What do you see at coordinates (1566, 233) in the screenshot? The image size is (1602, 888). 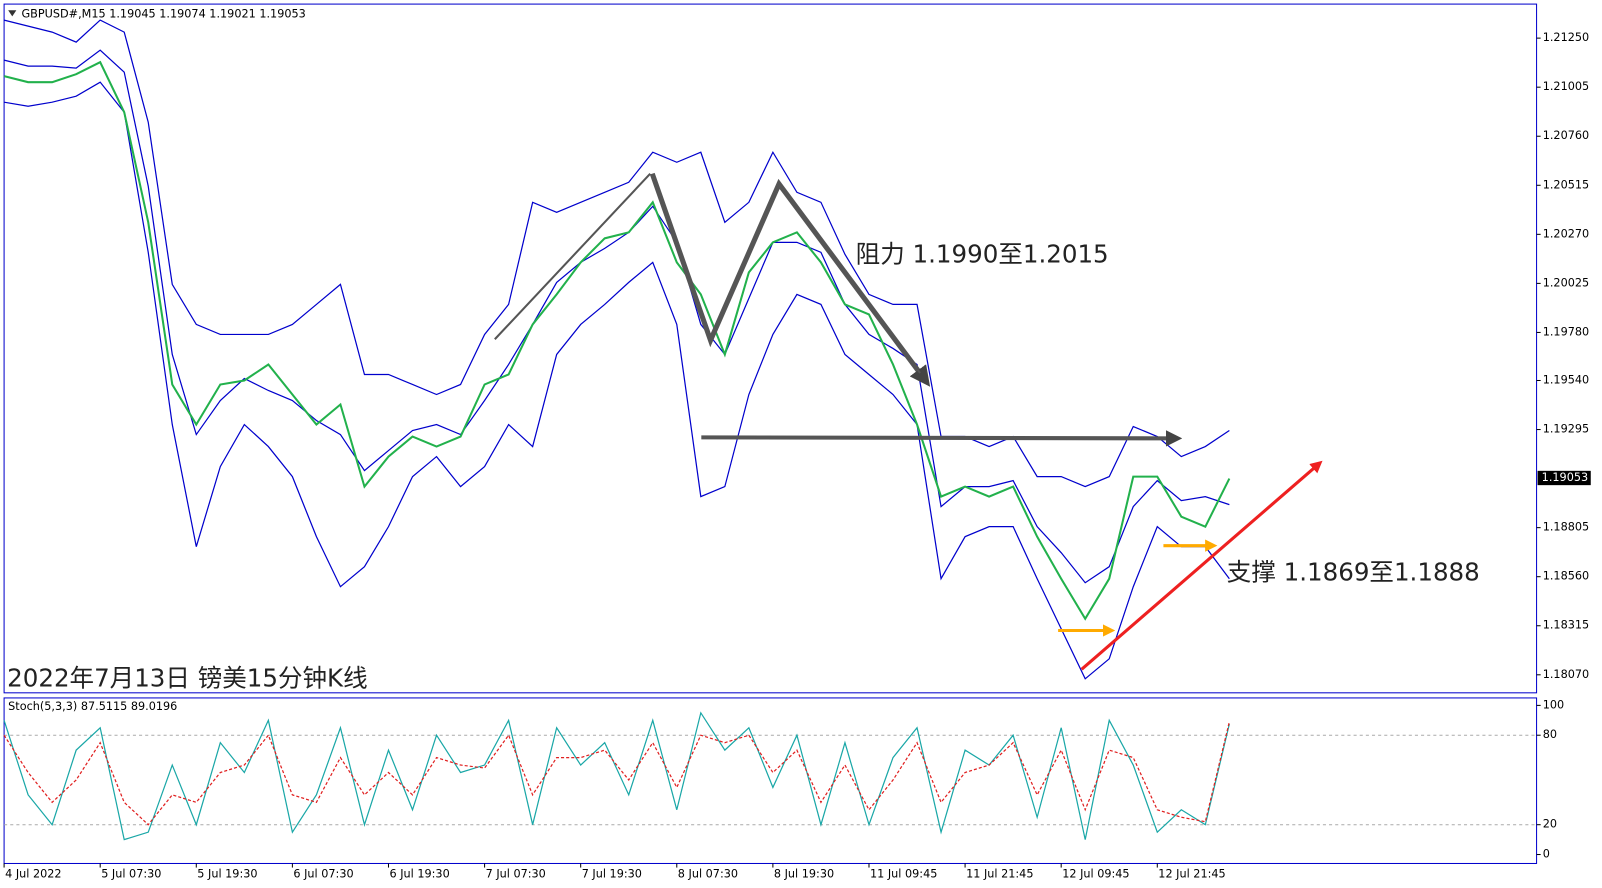 I see `y-tick-label: 1.20270` at bounding box center [1566, 233].